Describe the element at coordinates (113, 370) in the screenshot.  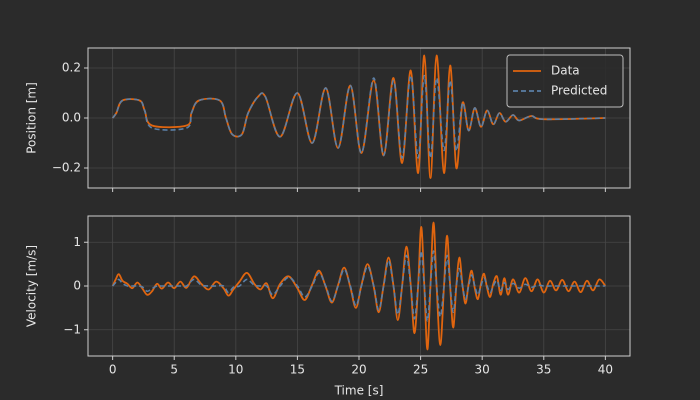
I see `x-tick-label: 0` at that location.